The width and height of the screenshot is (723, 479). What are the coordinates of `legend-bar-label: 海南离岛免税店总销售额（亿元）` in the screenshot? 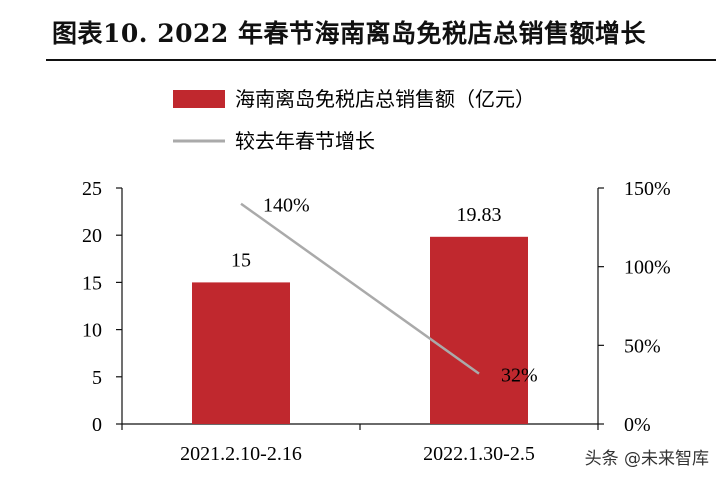 It's located at (385, 99).